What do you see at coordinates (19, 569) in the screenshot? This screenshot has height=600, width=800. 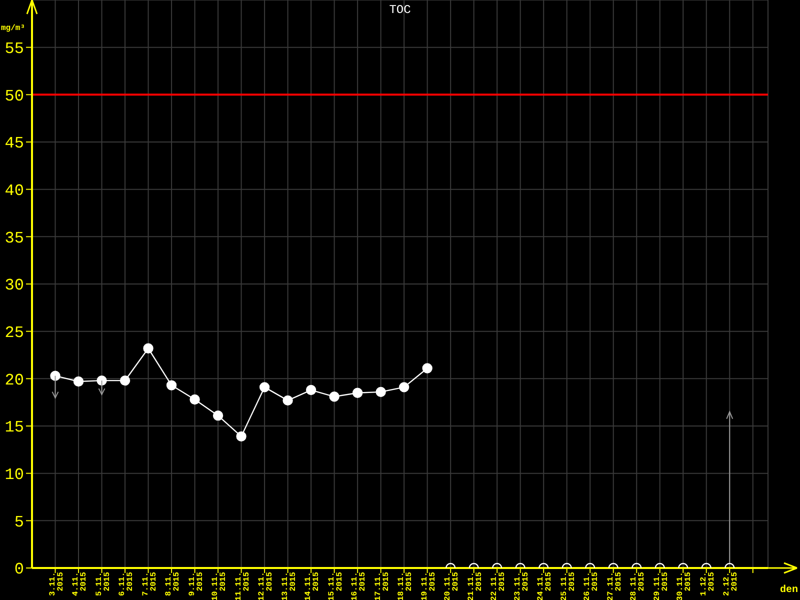 I see `y-tick-label: 0` at bounding box center [19, 569].